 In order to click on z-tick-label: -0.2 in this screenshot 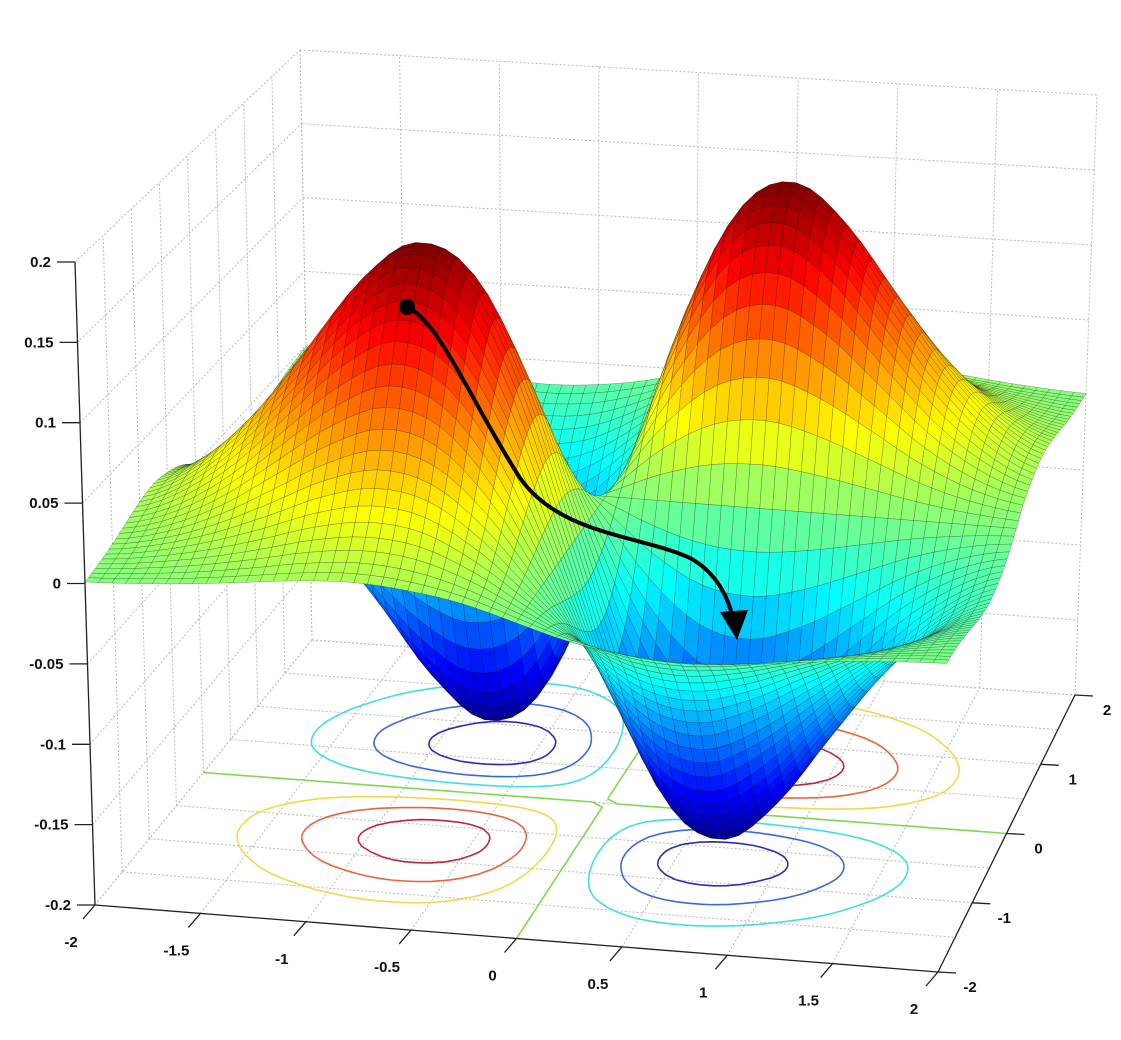, I will do `click(58, 905)`.